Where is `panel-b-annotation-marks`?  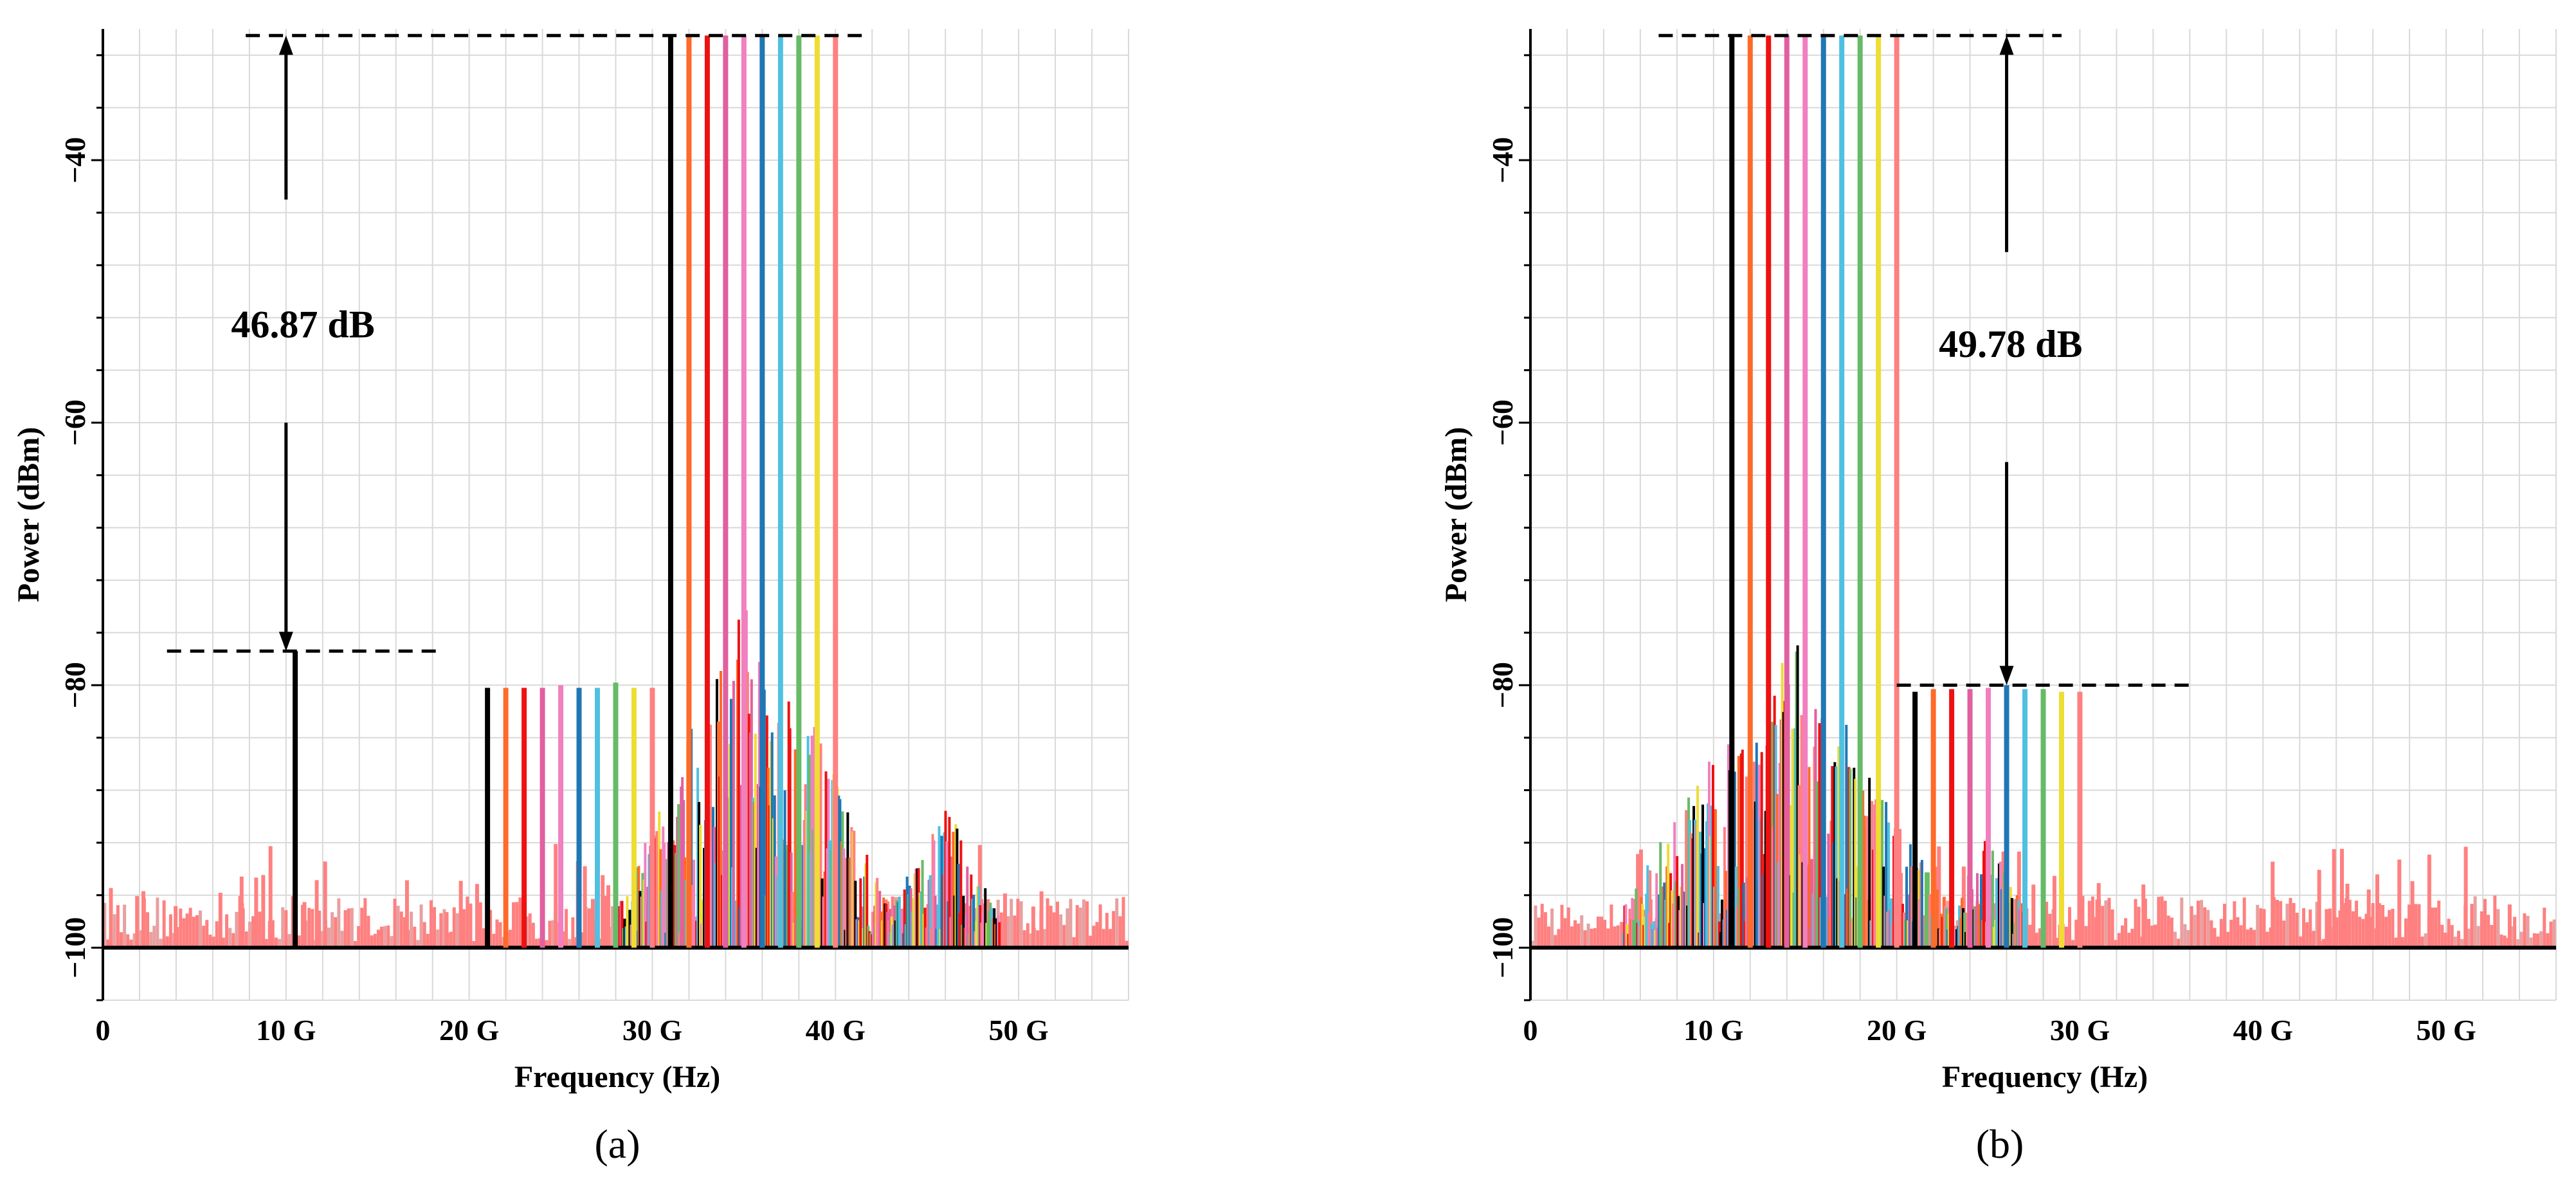 panel-b-annotation-marks is located at coordinates (1924, 360).